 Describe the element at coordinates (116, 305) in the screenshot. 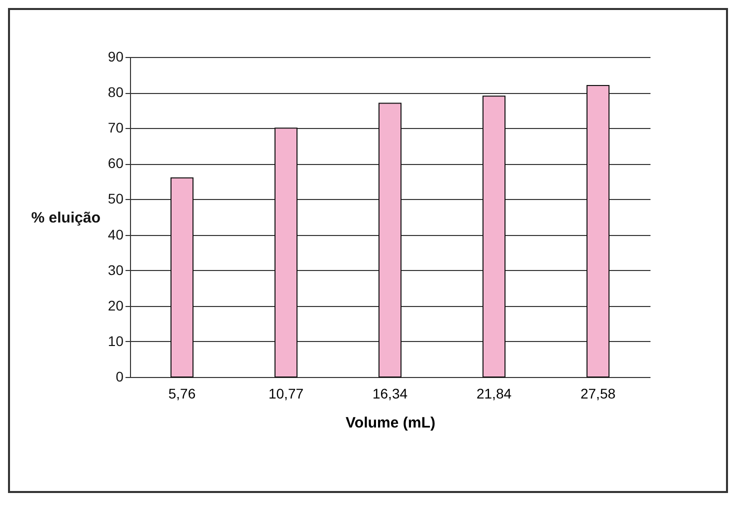

I see `y-tick-label: 20` at that location.